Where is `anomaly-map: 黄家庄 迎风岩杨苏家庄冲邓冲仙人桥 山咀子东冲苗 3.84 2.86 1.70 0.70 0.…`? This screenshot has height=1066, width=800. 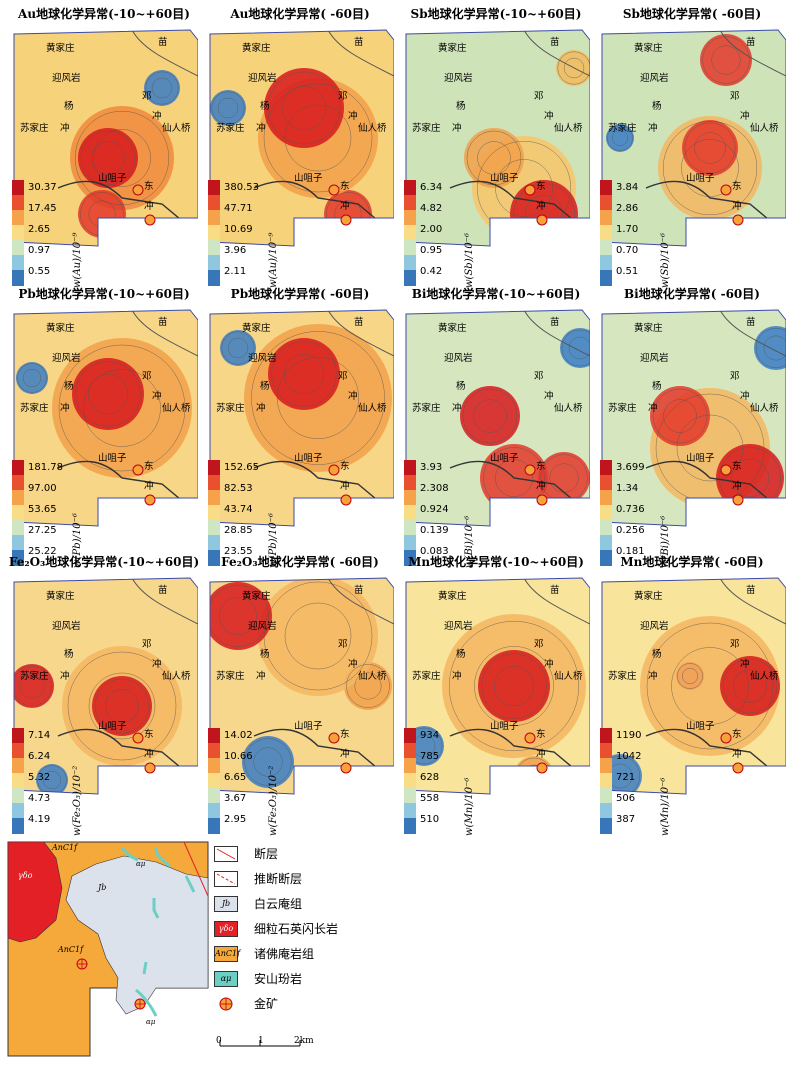
anomaly-map: 黄家庄 迎风岩杨苏家庄冲邓冲仙人桥 山咀子东冲苗 3.84 2.86 1.70 0.70 0.… is located at coordinates (693, 158).